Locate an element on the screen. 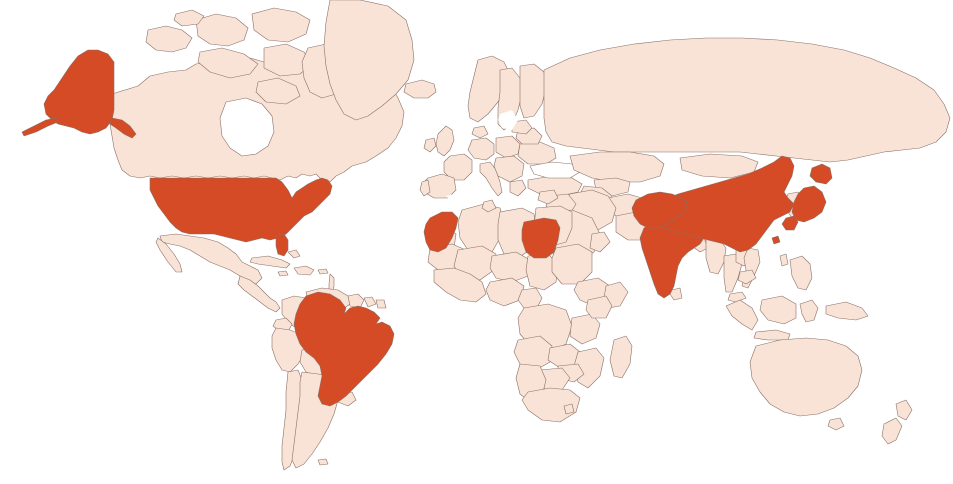 The width and height of the screenshot is (953, 484). country-japan-ryukyu is located at coordinates (776, 240).